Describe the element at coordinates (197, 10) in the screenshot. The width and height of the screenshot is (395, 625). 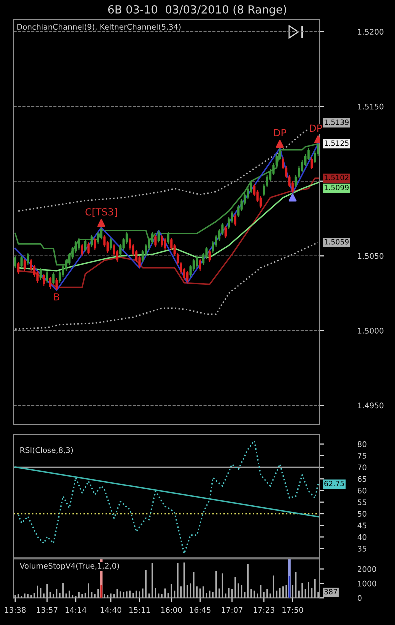
I see `chart-title: 6B 03-10 03/03/2010 (8 Range)` at that location.